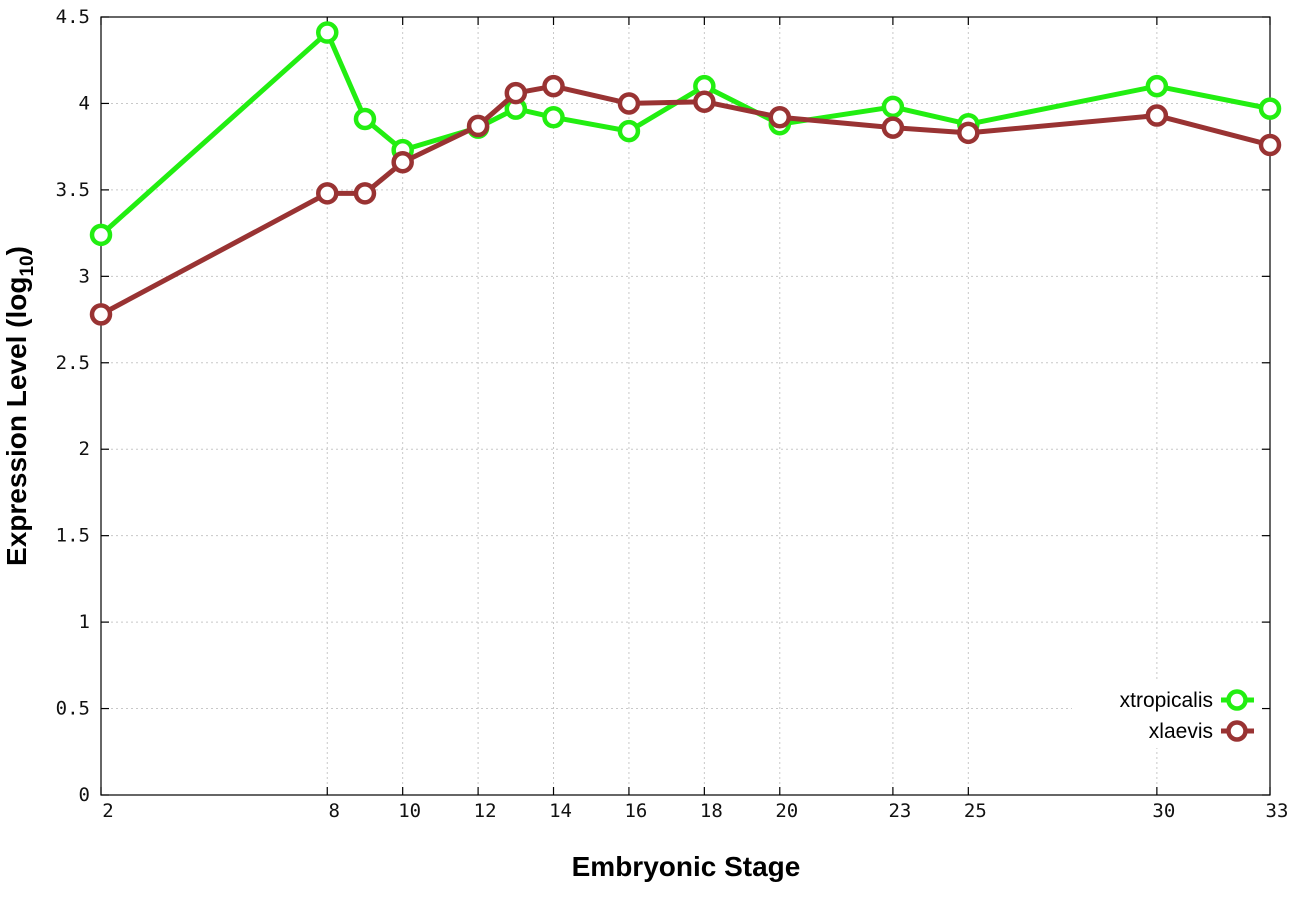 This screenshot has width=1296, height=907. Describe the element at coordinates (1277, 811) in the screenshot. I see `x-tick-label: 33` at that location.